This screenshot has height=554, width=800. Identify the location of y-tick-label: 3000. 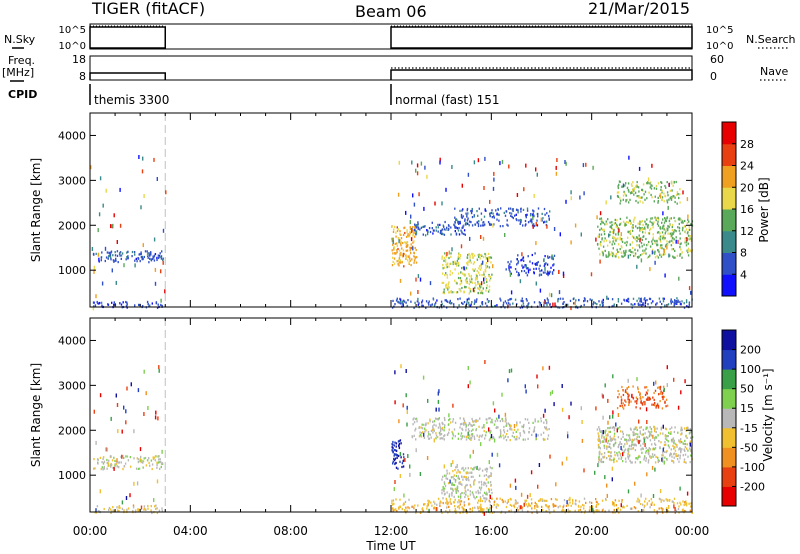
(72, 385).